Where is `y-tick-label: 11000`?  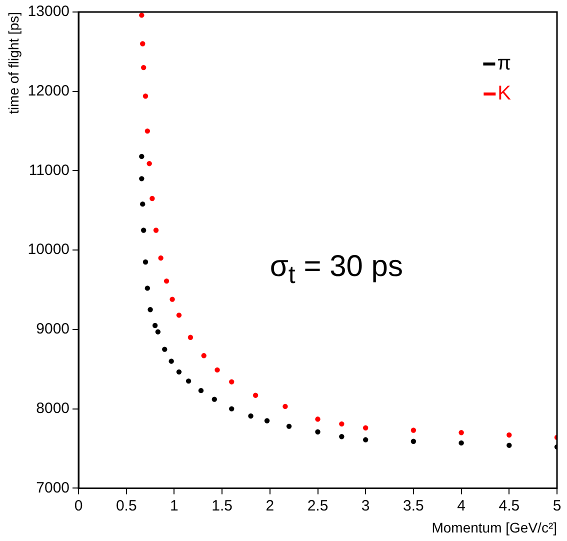 y-tick-label: 11000 is located at coordinates (49, 170).